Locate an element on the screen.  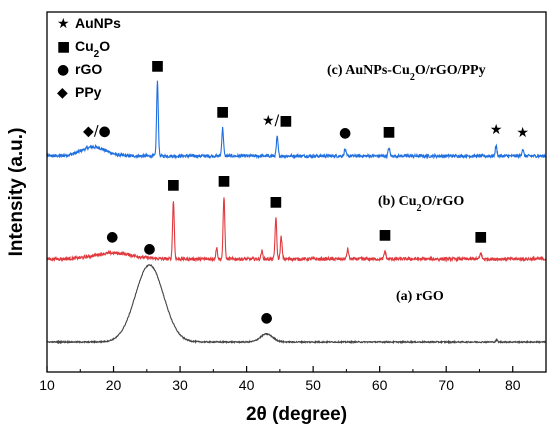
legend-symbol: ● is located at coordinates (63, 70).